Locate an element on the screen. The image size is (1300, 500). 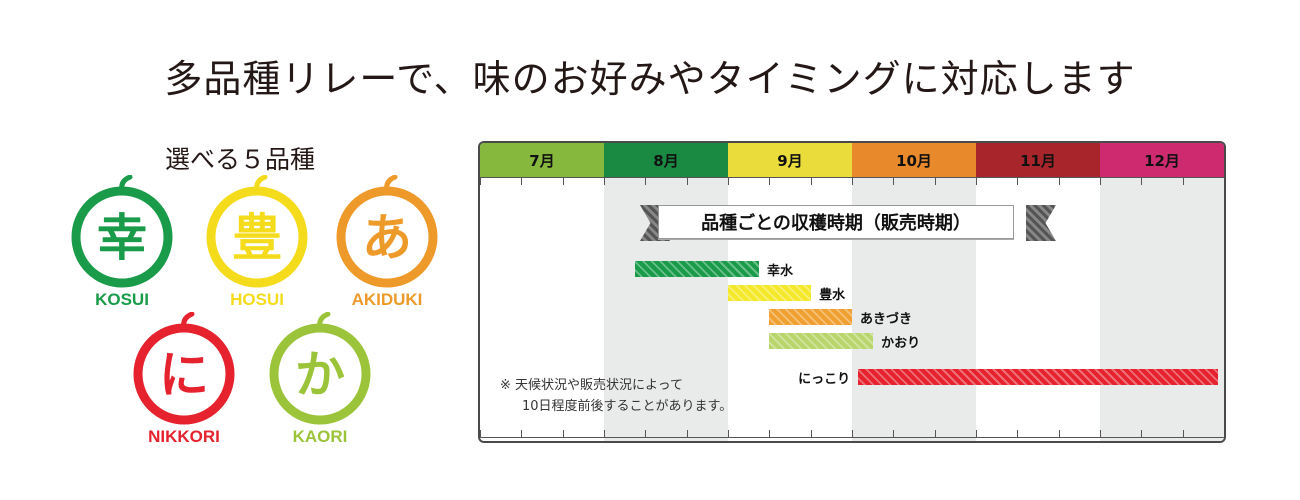
logo-kosui: 幸 KOSUI is located at coordinates (122, 242).